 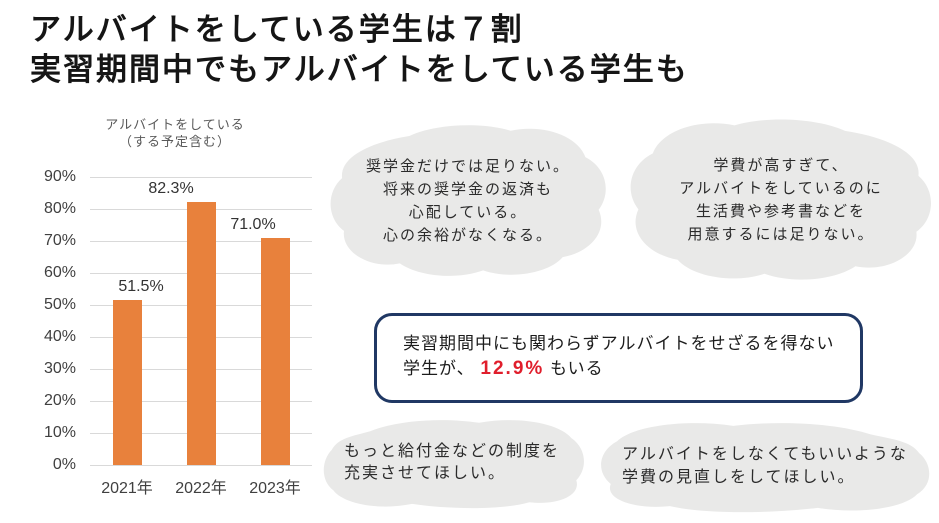 I want to click on bubble-line: アルバイトをしているのに, so click(x=781, y=188).